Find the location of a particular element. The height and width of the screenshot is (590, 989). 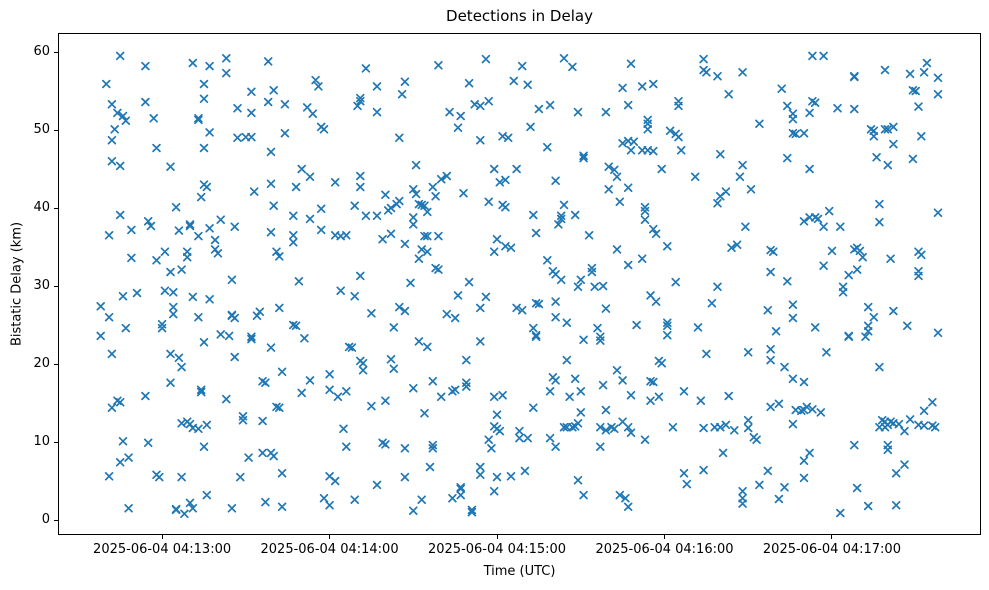

y-tick-label: 20 is located at coordinates (41, 364).